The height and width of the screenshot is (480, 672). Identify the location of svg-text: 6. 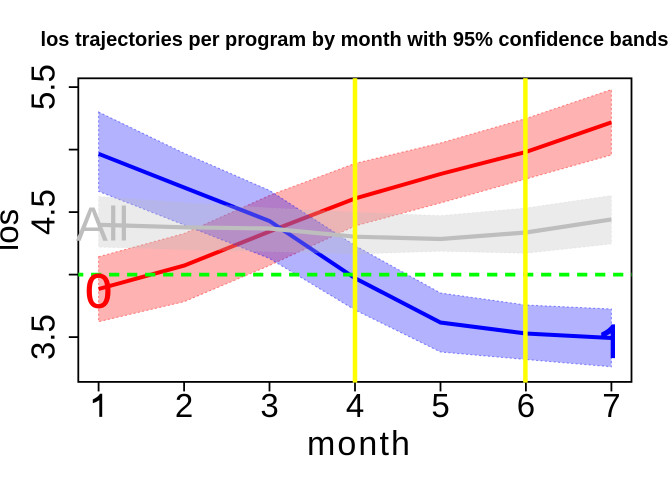
(526, 405).